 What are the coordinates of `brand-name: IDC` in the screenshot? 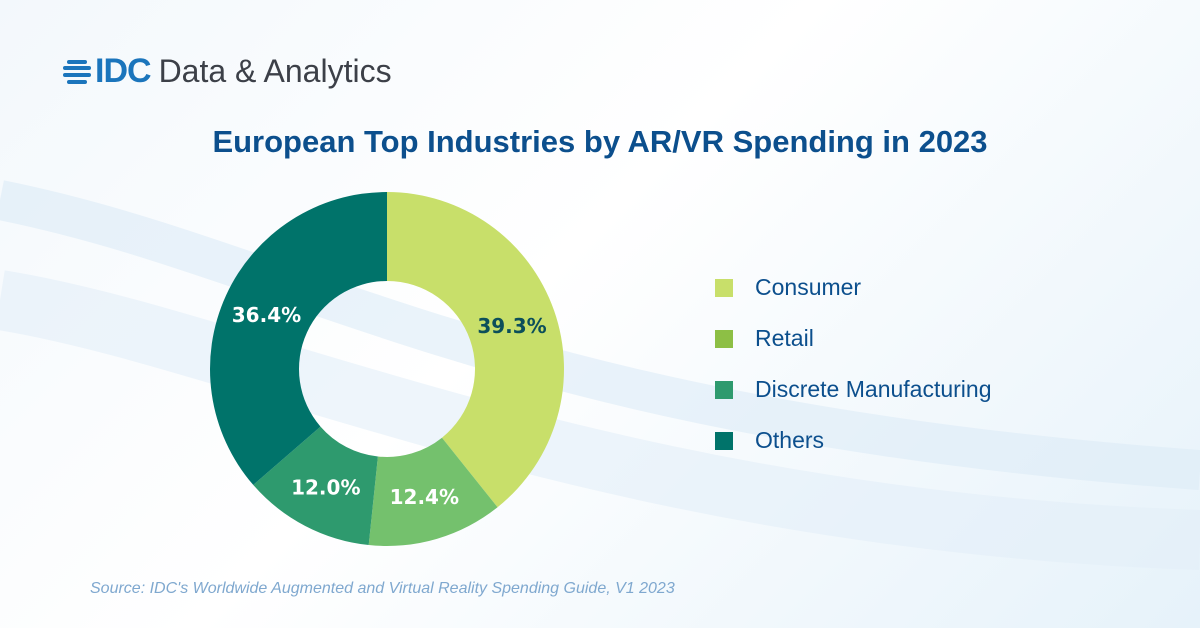 It's located at (123, 71).